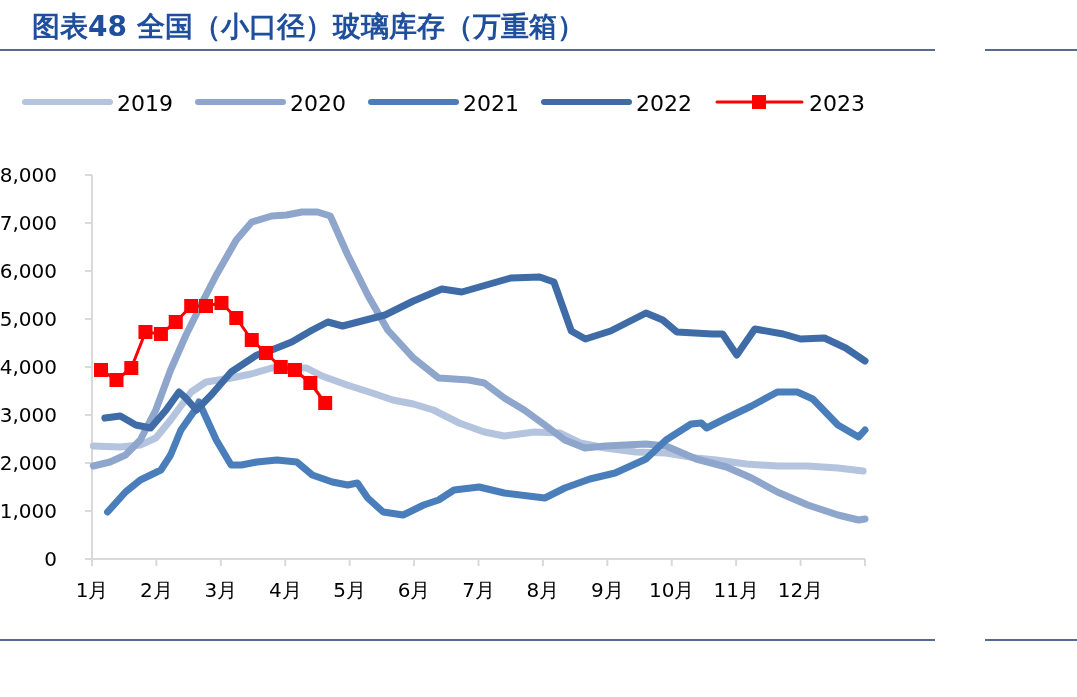 The height and width of the screenshot is (697, 1077). I want to click on legend-label: 2020, so click(318, 103).